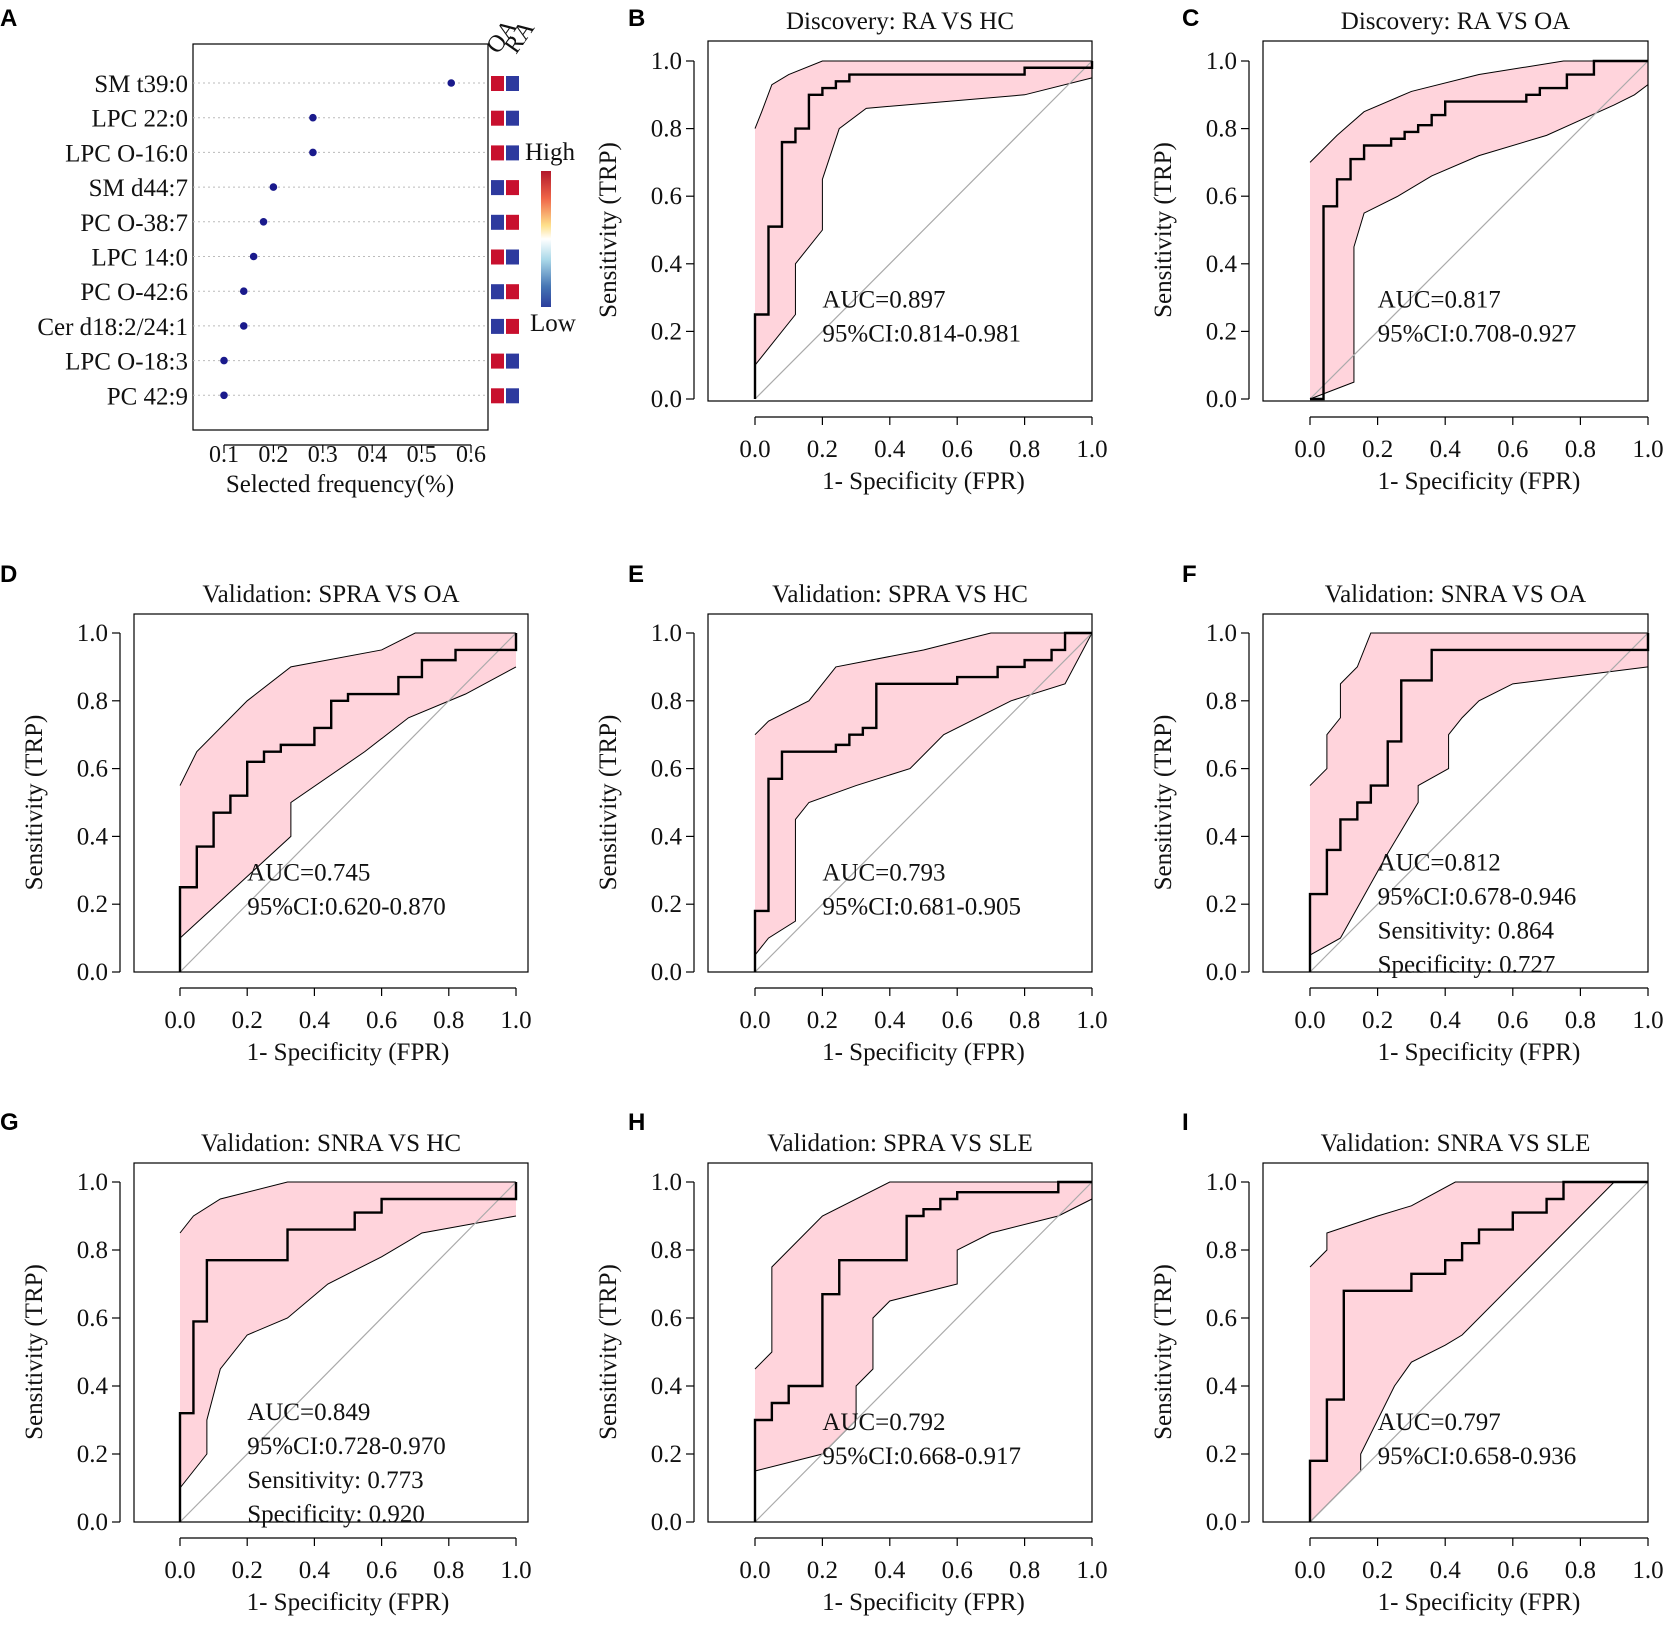 The height and width of the screenshot is (1626, 1668). I want to click on annotation: AUC=0.797, so click(1439, 1422).